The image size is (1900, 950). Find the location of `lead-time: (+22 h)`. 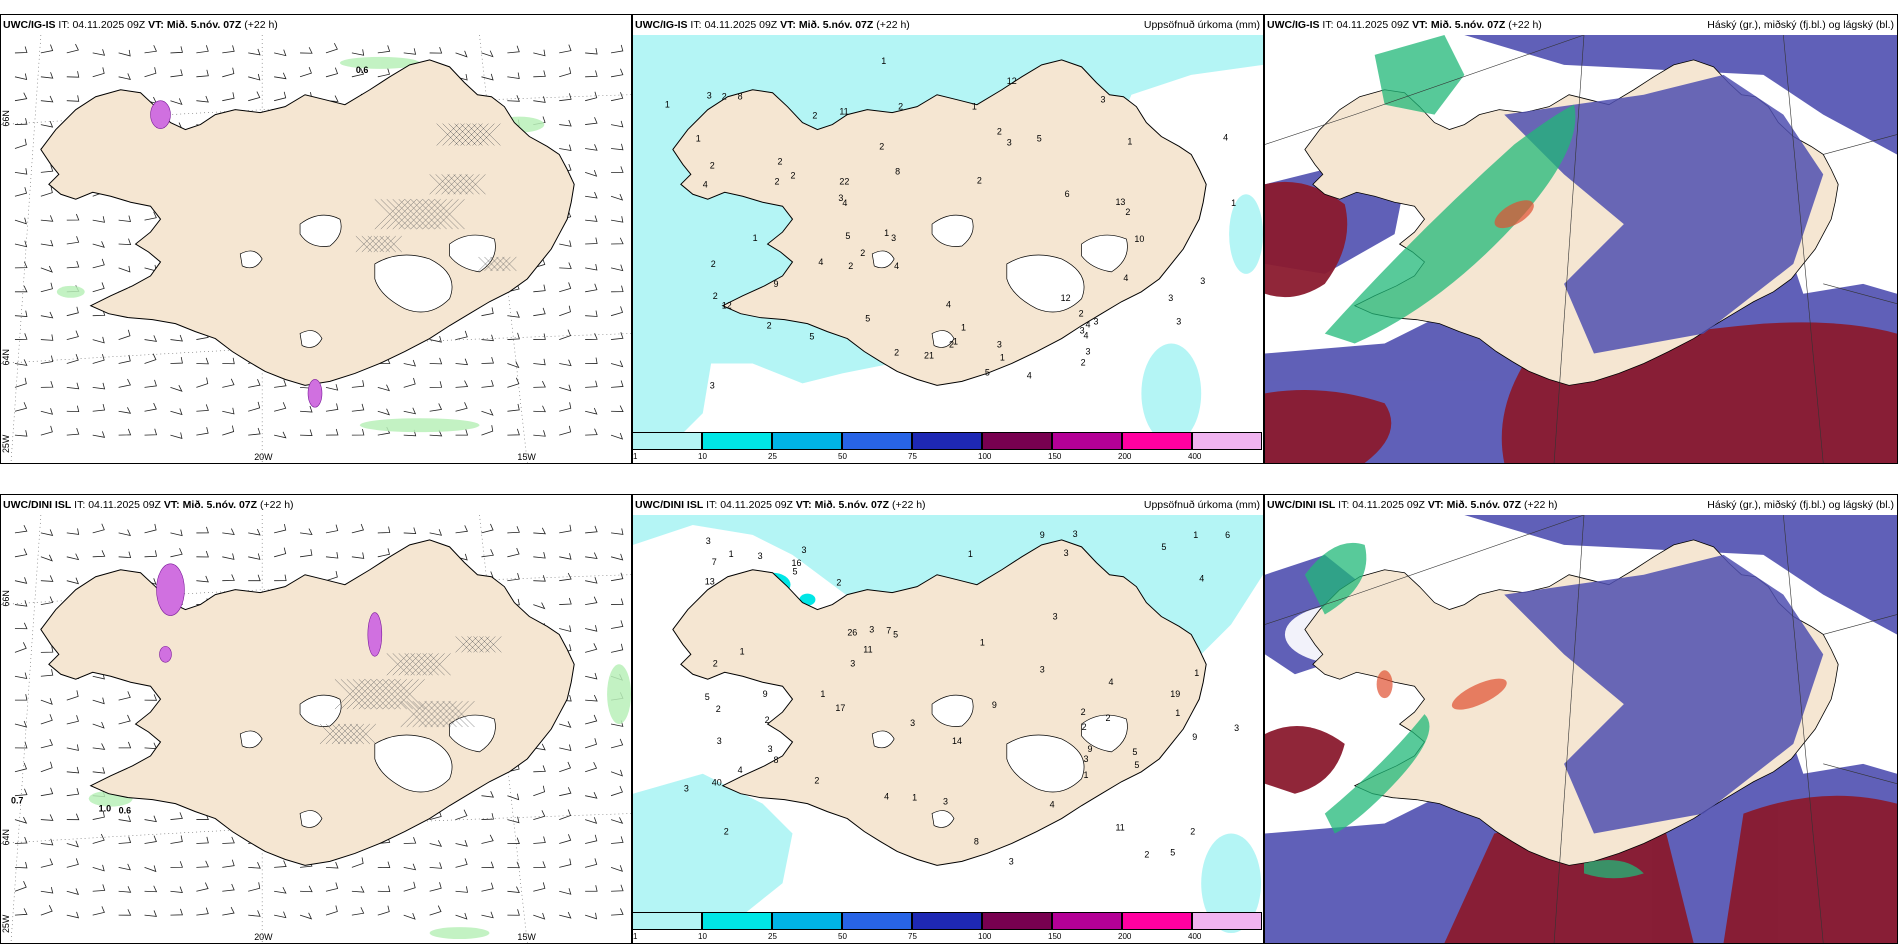

lead-time: (+22 h) is located at coordinates (1525, 25).